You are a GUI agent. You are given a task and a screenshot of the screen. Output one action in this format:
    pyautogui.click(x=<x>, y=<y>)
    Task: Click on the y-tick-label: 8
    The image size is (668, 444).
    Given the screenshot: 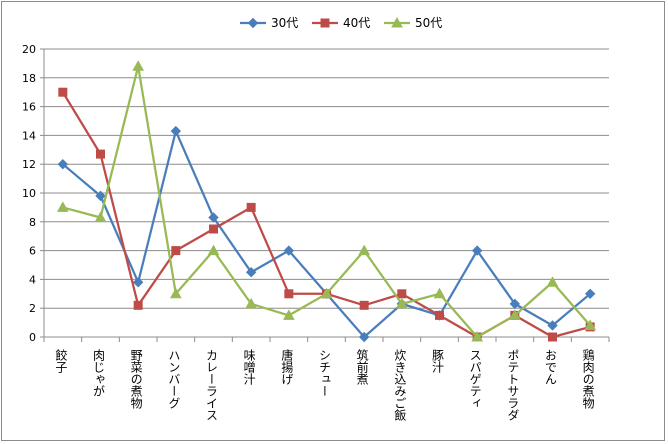 What is the action you would take?
    pyautogui.click(x=32, y=222)
    